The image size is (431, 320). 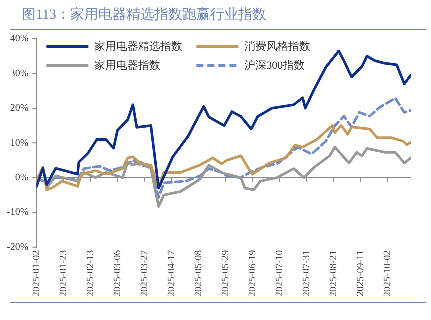 What do you see at coordinates (198, 274) in the screenshot?
I see `x-tick-label: 2025-05-08` at bounding box center [198, 274].